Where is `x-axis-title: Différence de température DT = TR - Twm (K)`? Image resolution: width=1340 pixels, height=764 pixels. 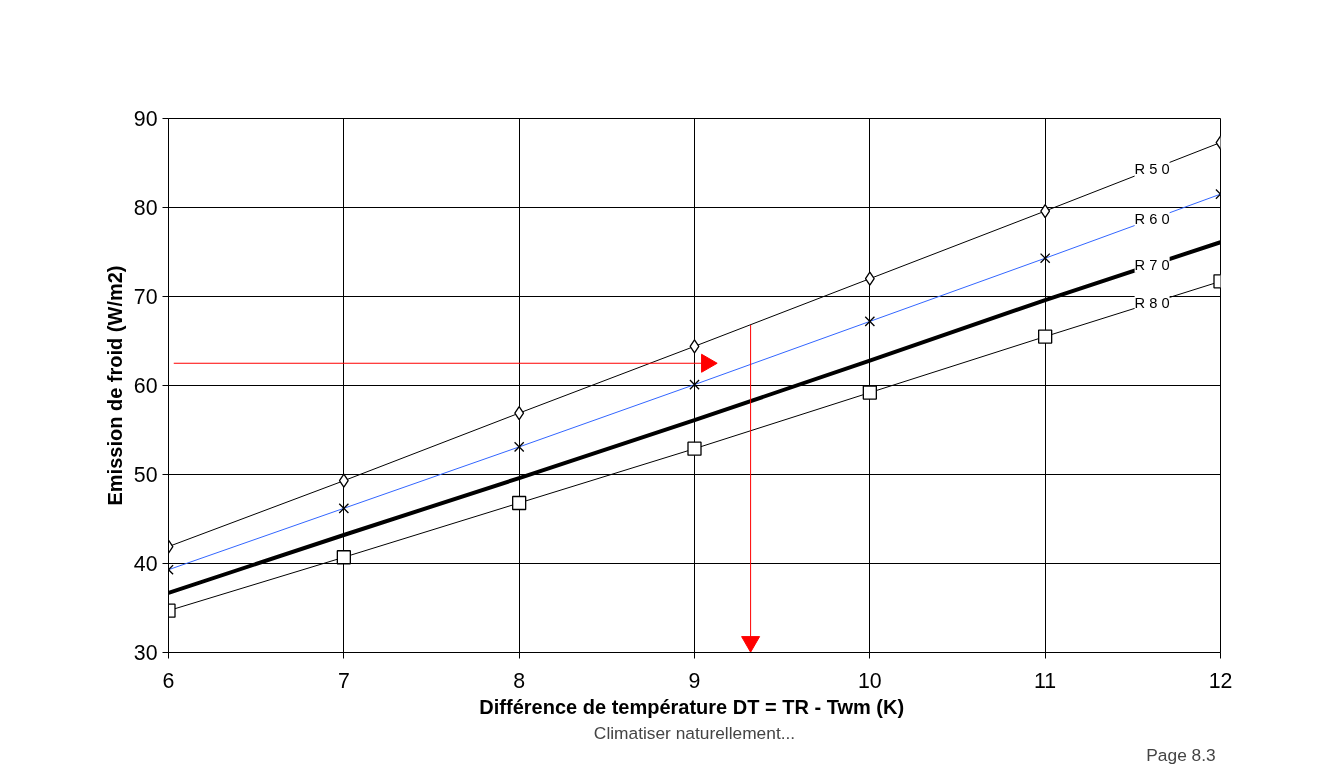
x-axis-title: Différence de température DT = TR - Twm (K) is located at coordinates (692, 706).